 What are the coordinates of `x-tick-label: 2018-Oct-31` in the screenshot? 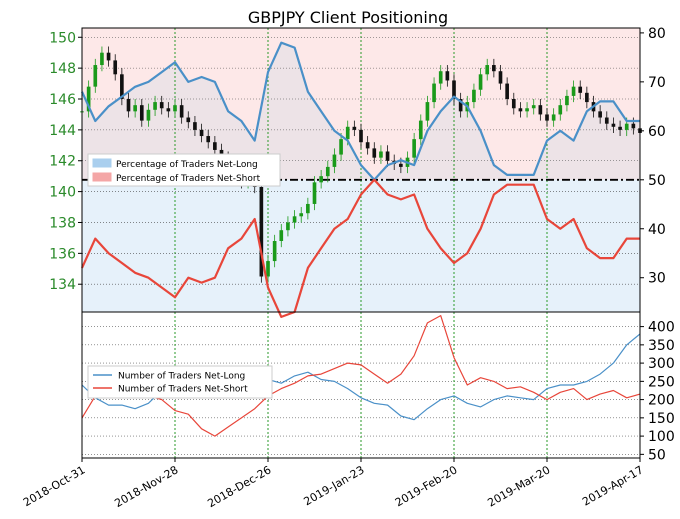 It's located at (54, 486).